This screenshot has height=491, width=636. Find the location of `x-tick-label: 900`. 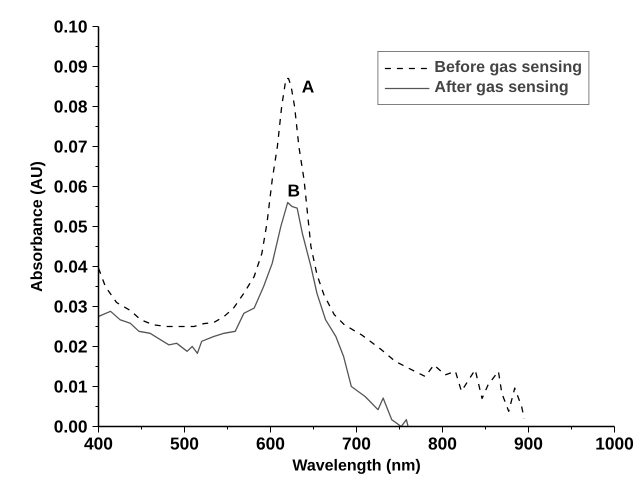

x-tick-label: 900 is located at coordinates (528, 444).